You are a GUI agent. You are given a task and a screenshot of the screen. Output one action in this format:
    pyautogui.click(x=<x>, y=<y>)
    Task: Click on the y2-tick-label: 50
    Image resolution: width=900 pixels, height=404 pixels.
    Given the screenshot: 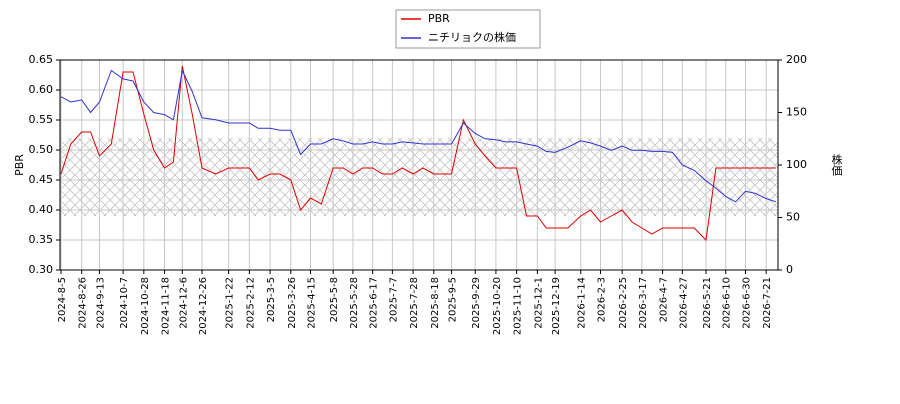 What is the action you would take?
    pyautogui.click(x=793, y=217)
    